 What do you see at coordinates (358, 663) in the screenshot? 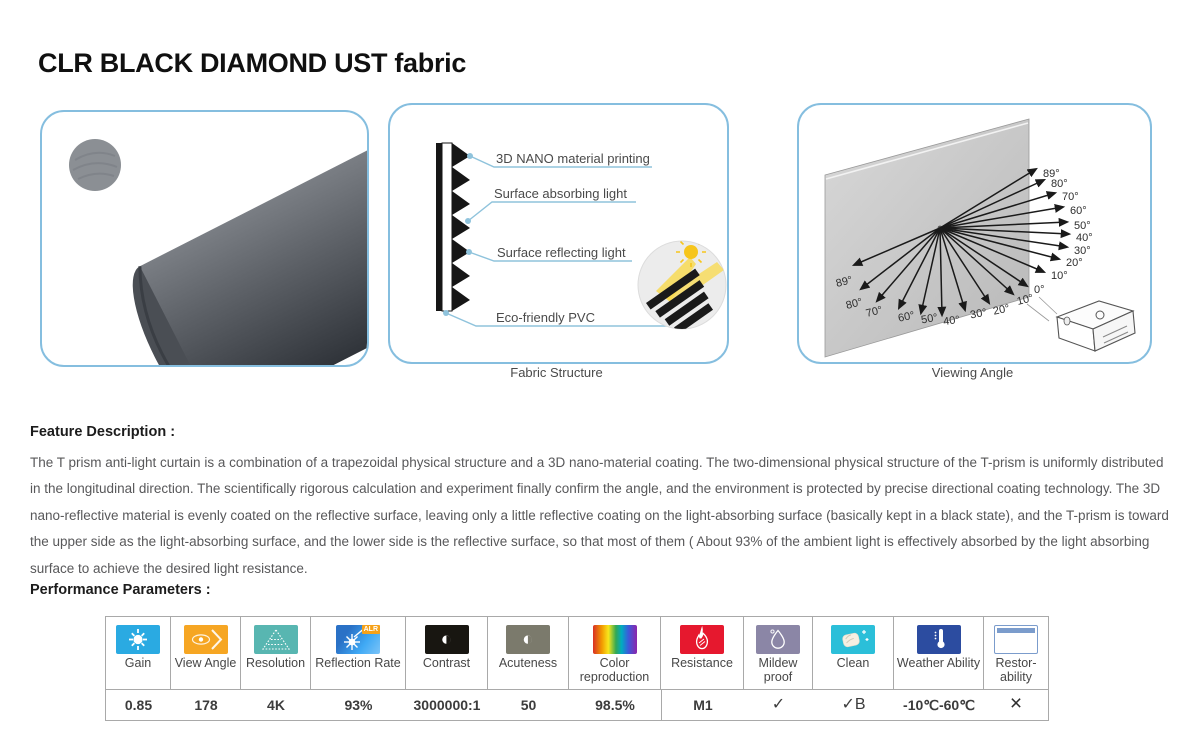
I see `col-label: Reflection Rate` at bounding box center [358, 663].